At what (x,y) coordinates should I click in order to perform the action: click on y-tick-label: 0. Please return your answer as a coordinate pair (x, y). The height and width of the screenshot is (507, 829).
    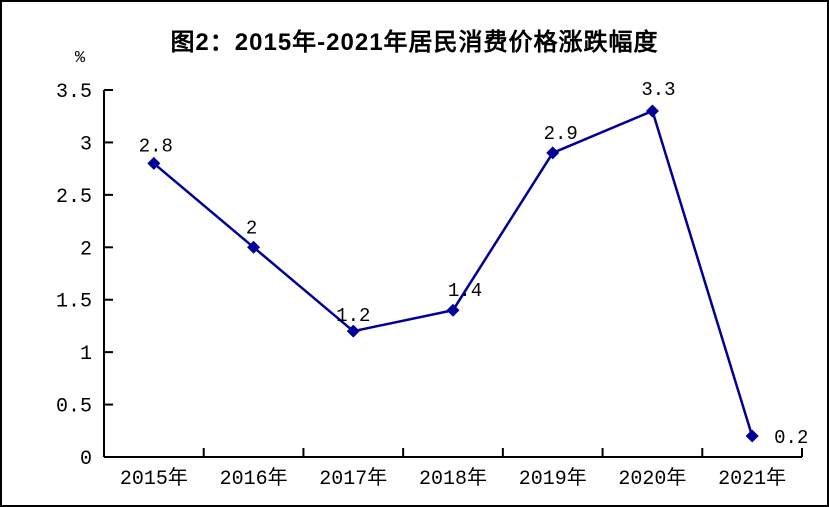
    Looking at the image, I should click on (86, 459).